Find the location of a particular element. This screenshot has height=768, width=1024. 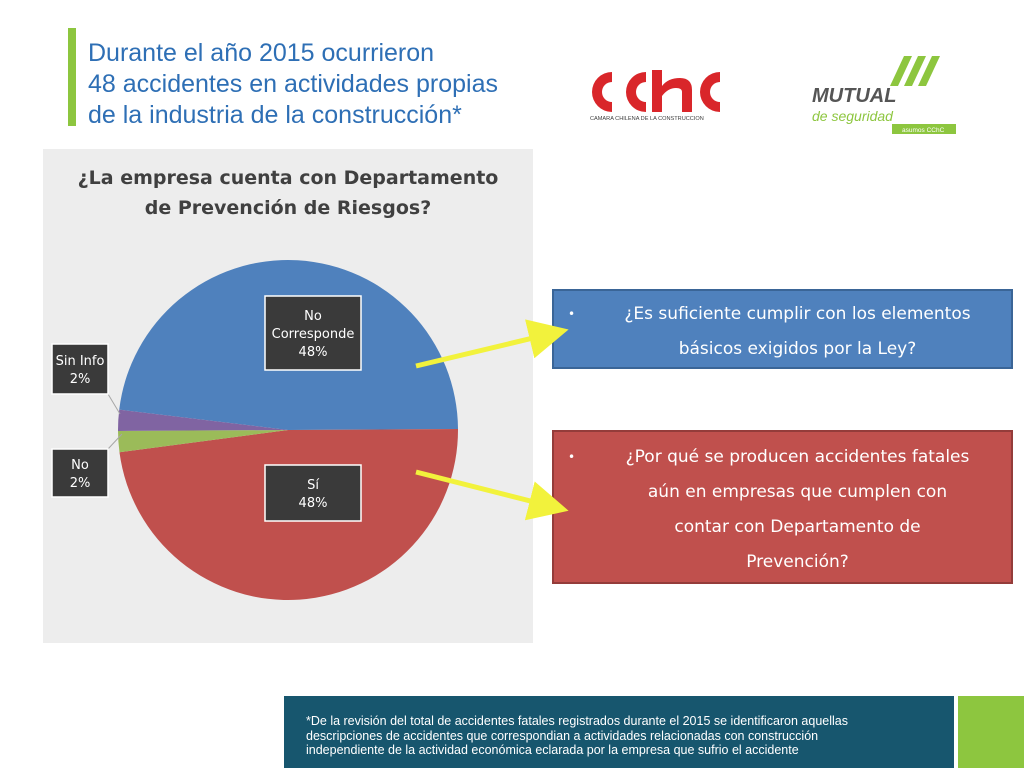

title-line-1: Durante el año 2015 ocurrieron is located at coordinates (261, 53).